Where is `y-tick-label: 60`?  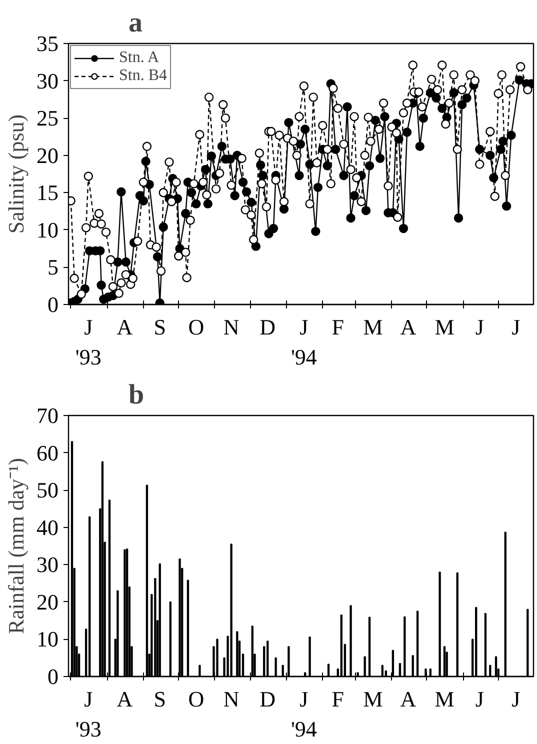 y-tick-label: 60 is located at coordinates (47, 453).